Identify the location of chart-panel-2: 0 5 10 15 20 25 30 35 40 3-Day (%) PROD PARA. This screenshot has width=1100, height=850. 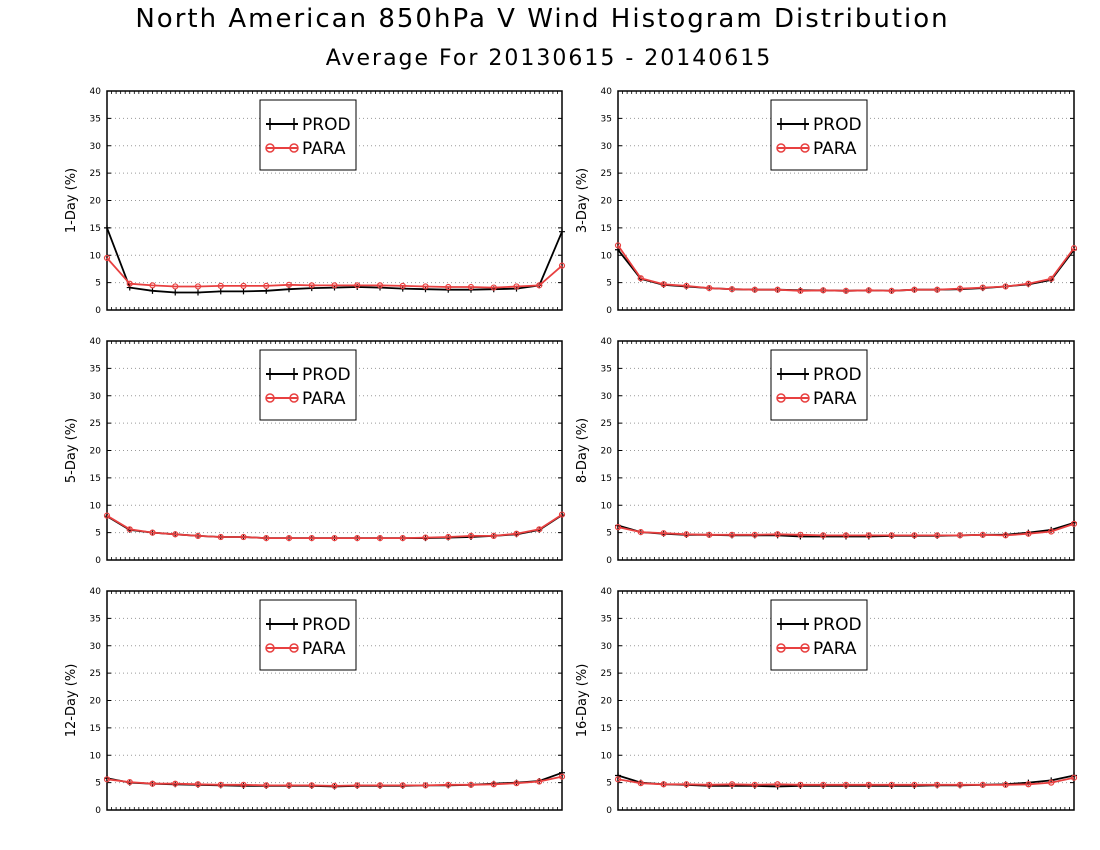
(826, 201).